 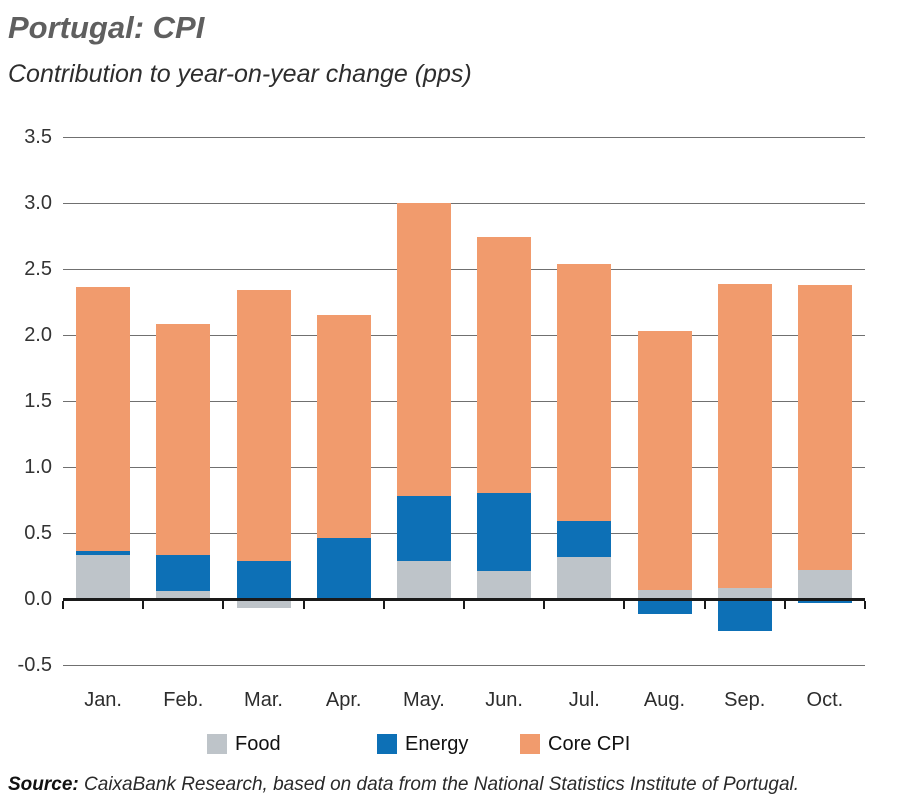 I want to click on legend-swatch-energy, so click(x=387, y=744).